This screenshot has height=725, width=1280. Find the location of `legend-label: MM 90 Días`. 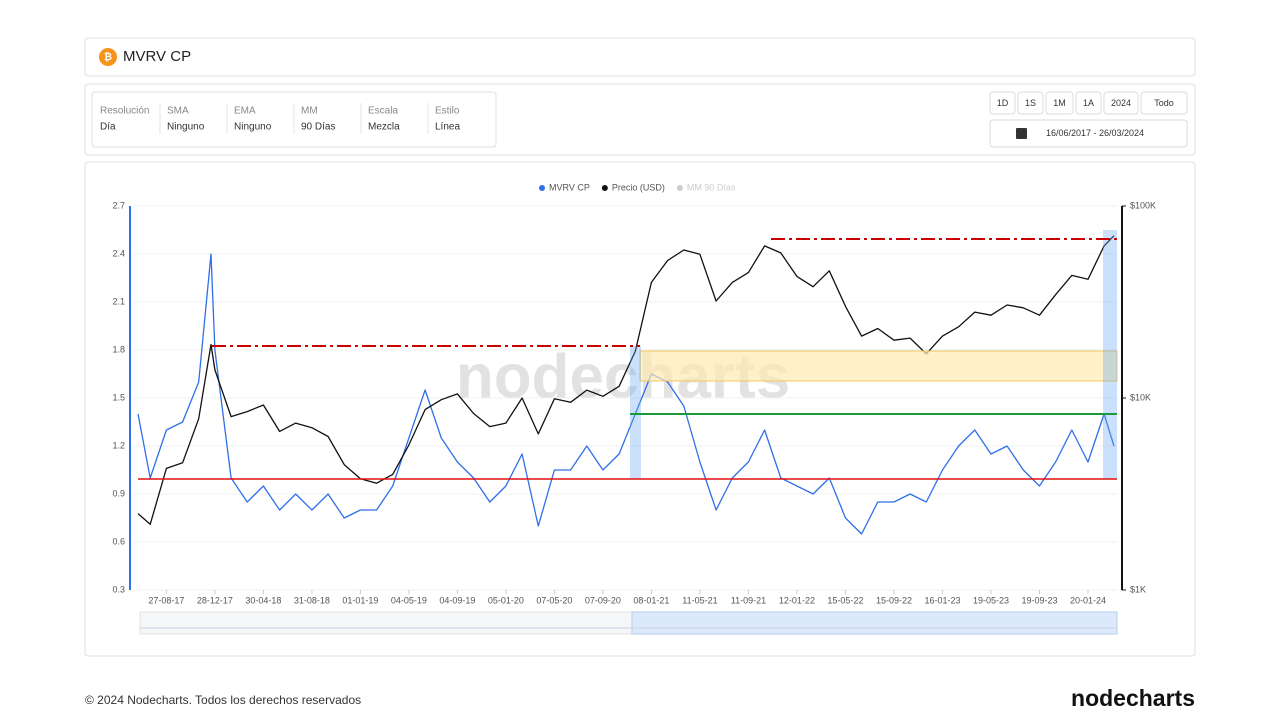

legend-label: MM 90 Días is located at coordinates (711, 187).